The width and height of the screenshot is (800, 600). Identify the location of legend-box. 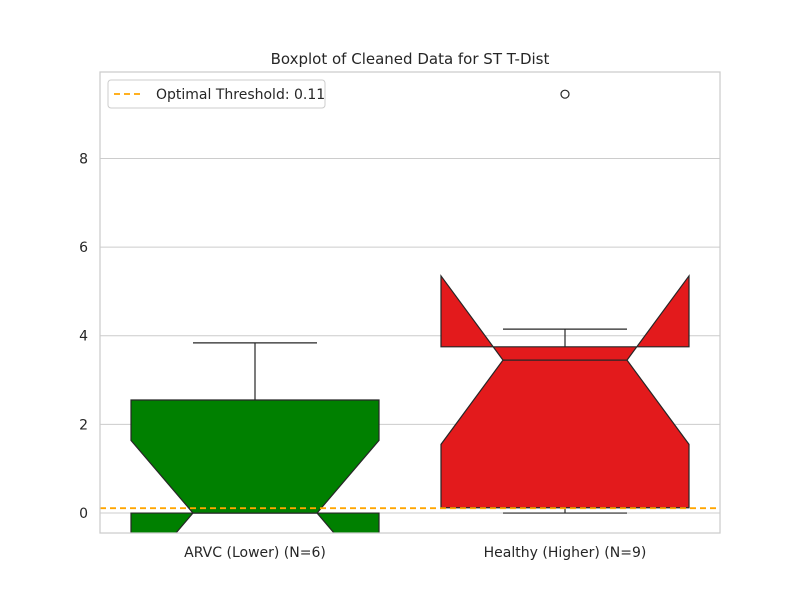
(216, 94).